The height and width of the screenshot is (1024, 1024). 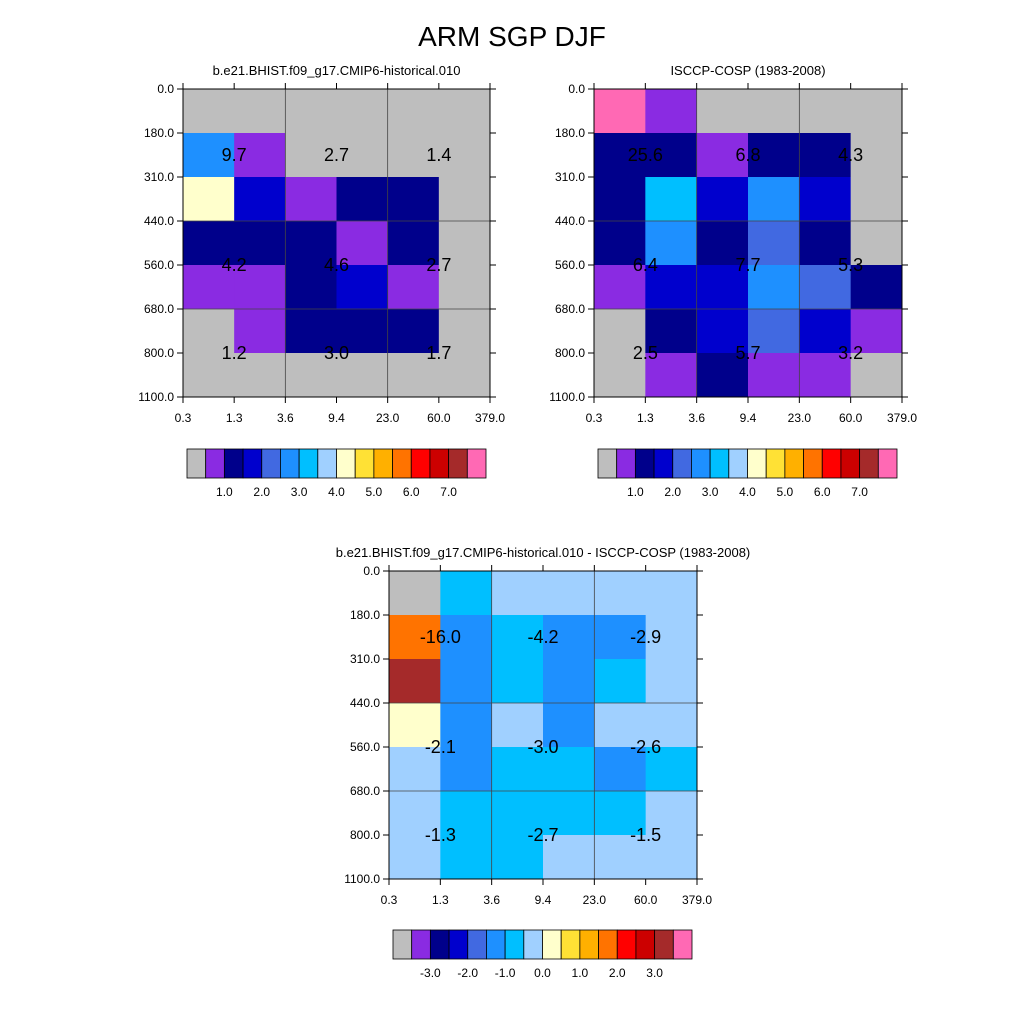 I want to click on block-value-label: 4.3, so click(x=850, y=155).